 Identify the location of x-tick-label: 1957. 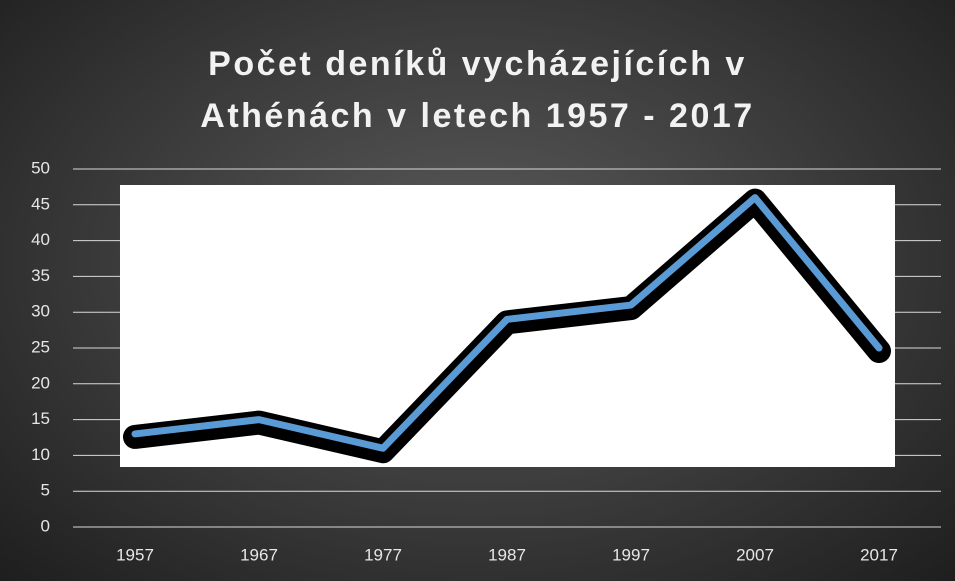
(135, 554).